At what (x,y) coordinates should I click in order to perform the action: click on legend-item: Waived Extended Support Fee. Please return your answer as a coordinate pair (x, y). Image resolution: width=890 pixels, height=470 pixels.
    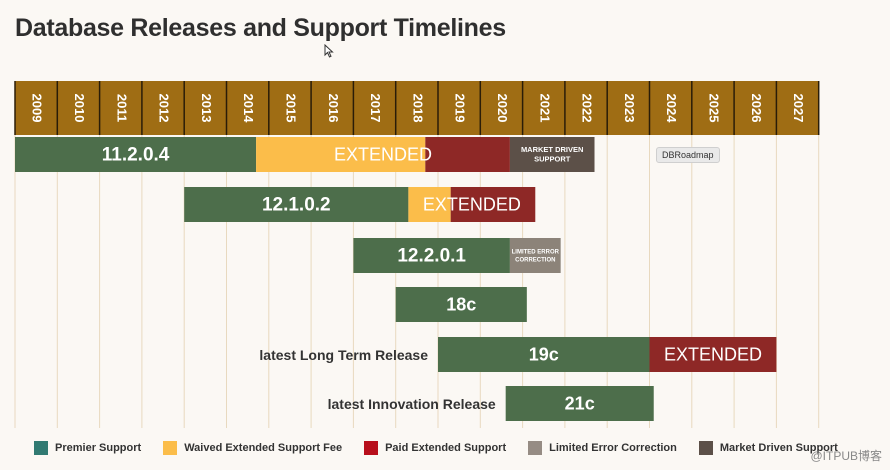
    Looking at the image, I should click on (252, 448).